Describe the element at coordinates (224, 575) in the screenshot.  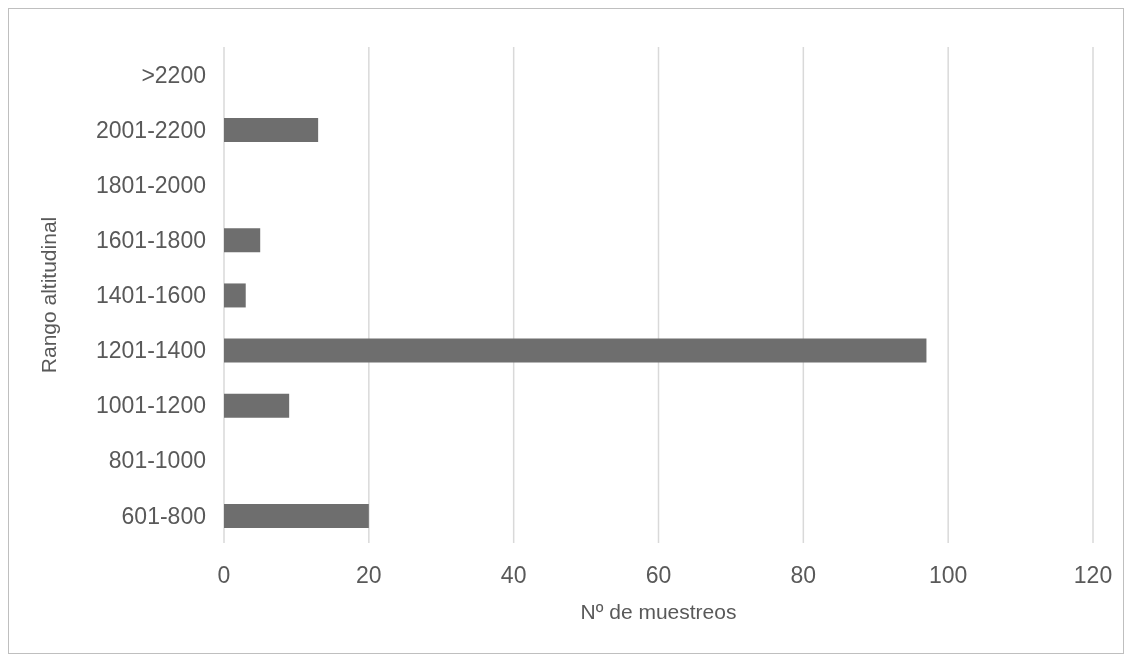
I see `x-tick-label: 0` at that location.